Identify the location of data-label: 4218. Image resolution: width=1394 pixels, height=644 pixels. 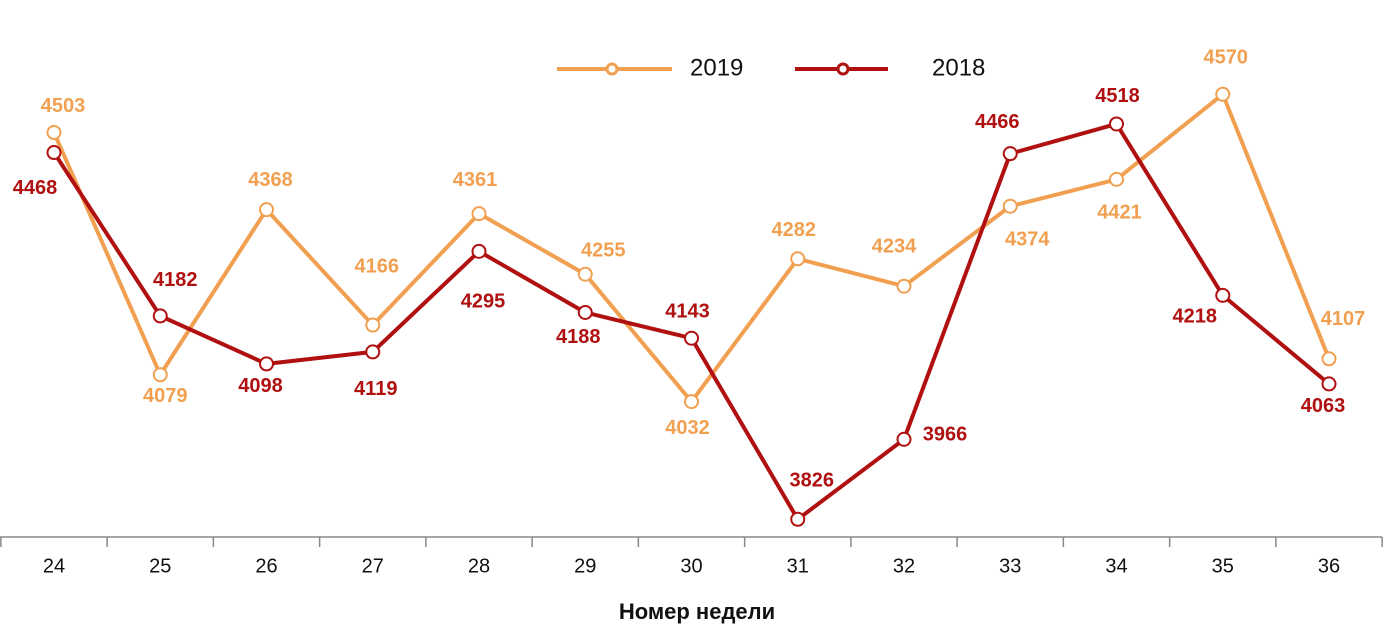
(1195, 317).